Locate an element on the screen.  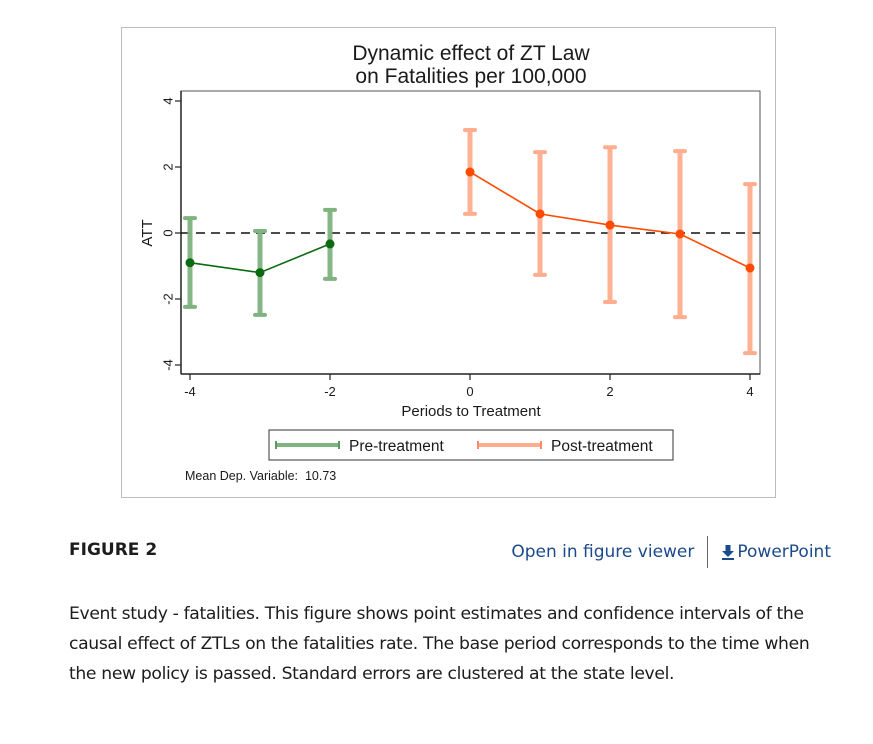
figure-actions: Open in figure viewer PowerPoint is located at coordinates (671, 552).